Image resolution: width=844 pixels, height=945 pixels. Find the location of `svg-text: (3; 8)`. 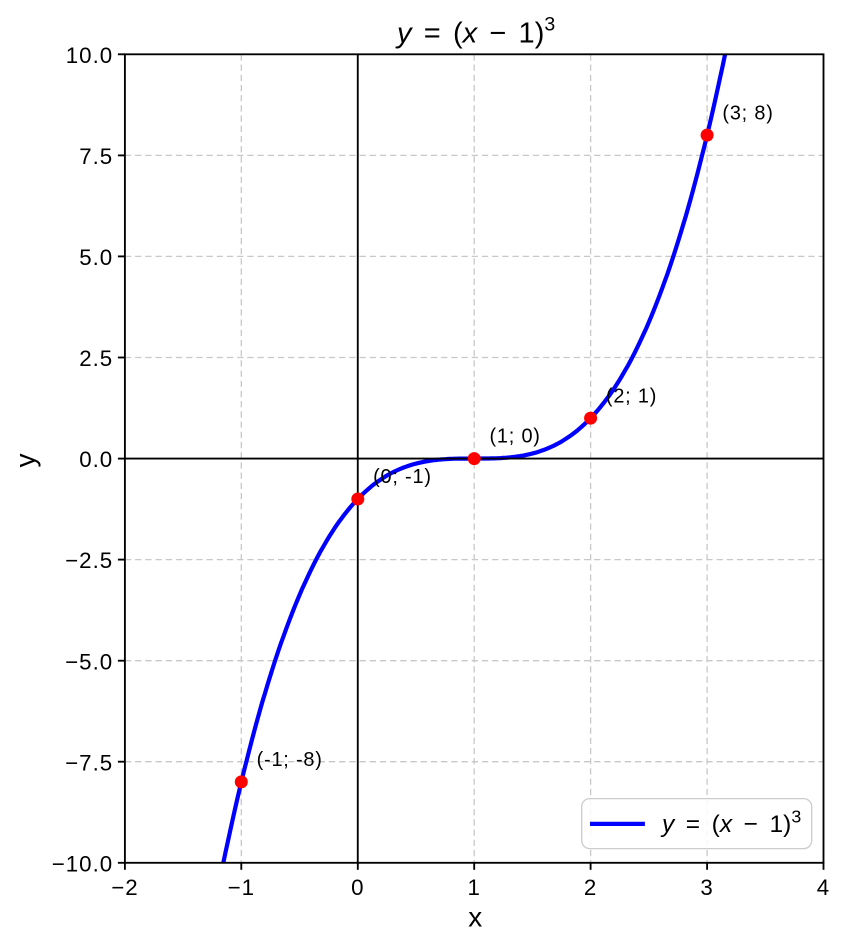

svg-text: (3; 8) is located at coordinates (747, 113).